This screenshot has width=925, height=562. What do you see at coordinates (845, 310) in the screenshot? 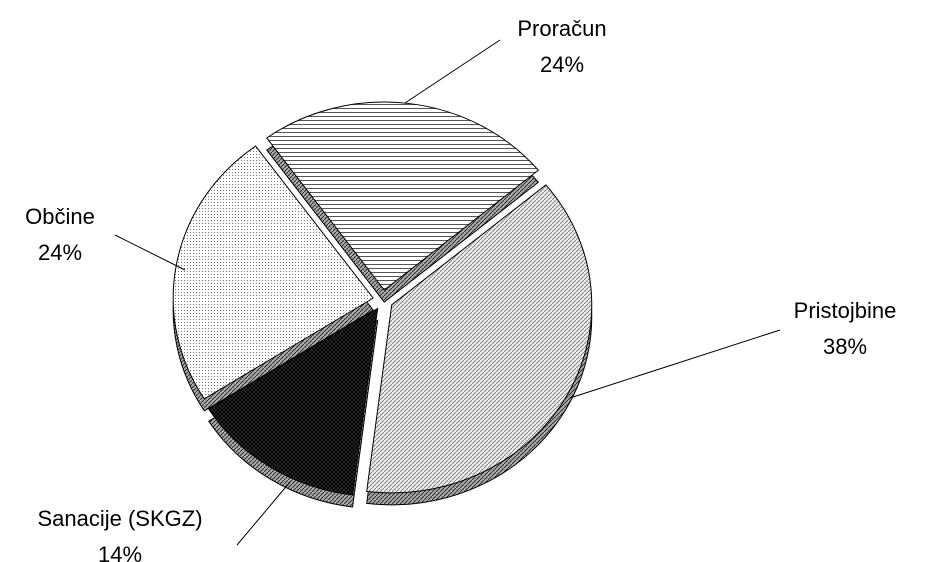
I see `slice-label: Pristojbine` at bounding box center [845, 310].